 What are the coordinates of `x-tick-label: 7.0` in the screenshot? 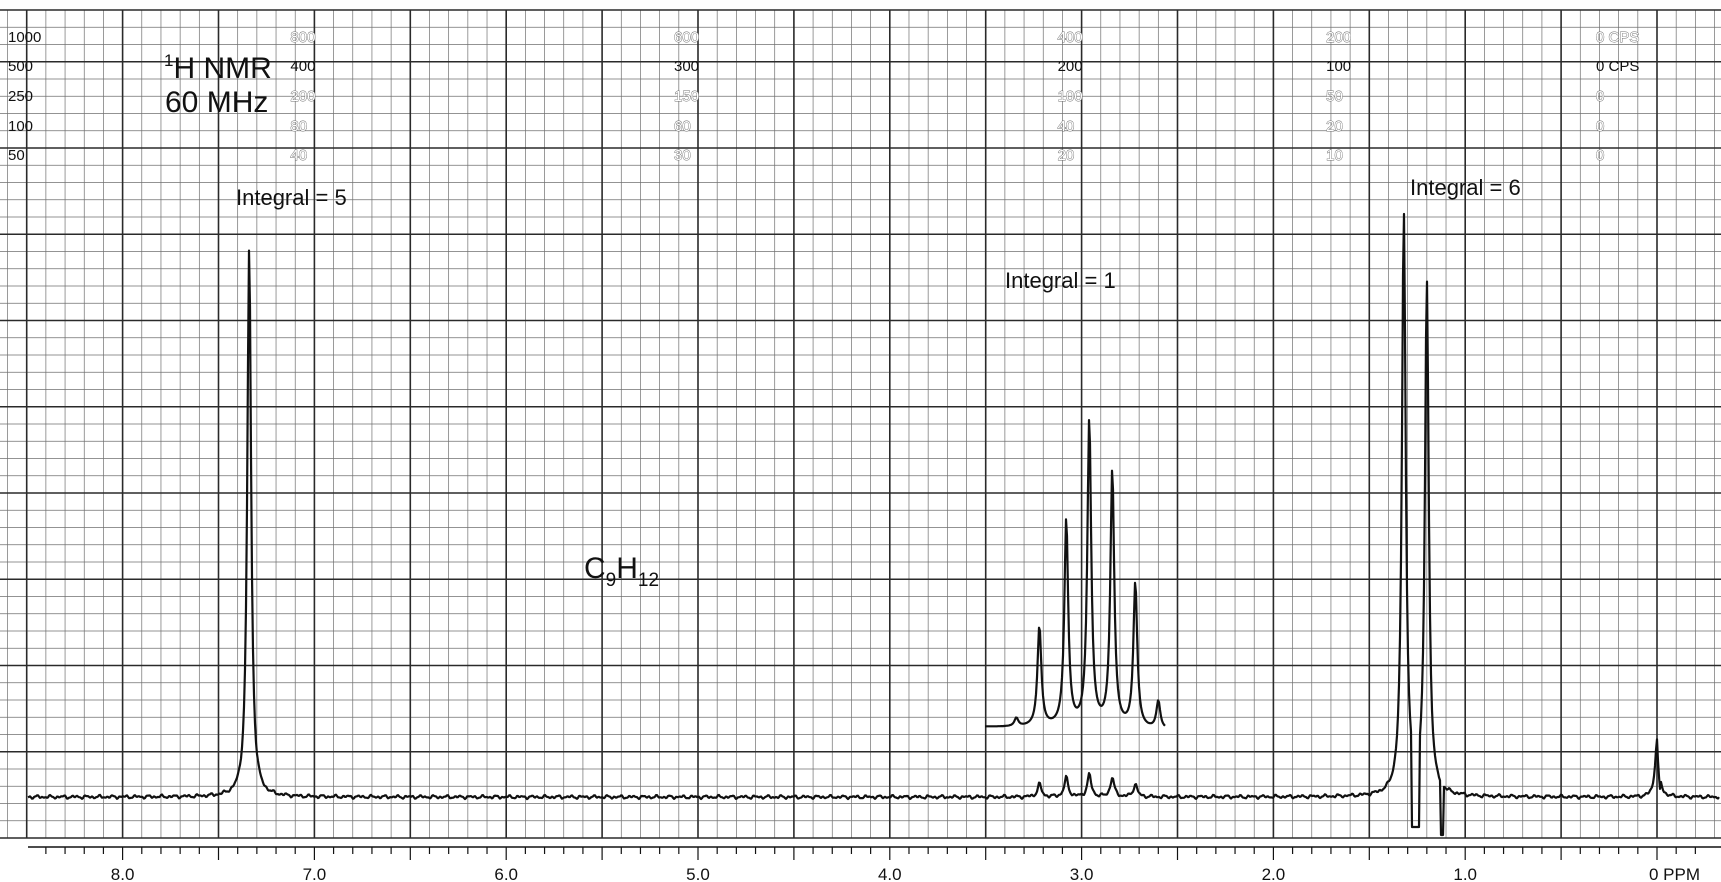 It's located at (315, 873).